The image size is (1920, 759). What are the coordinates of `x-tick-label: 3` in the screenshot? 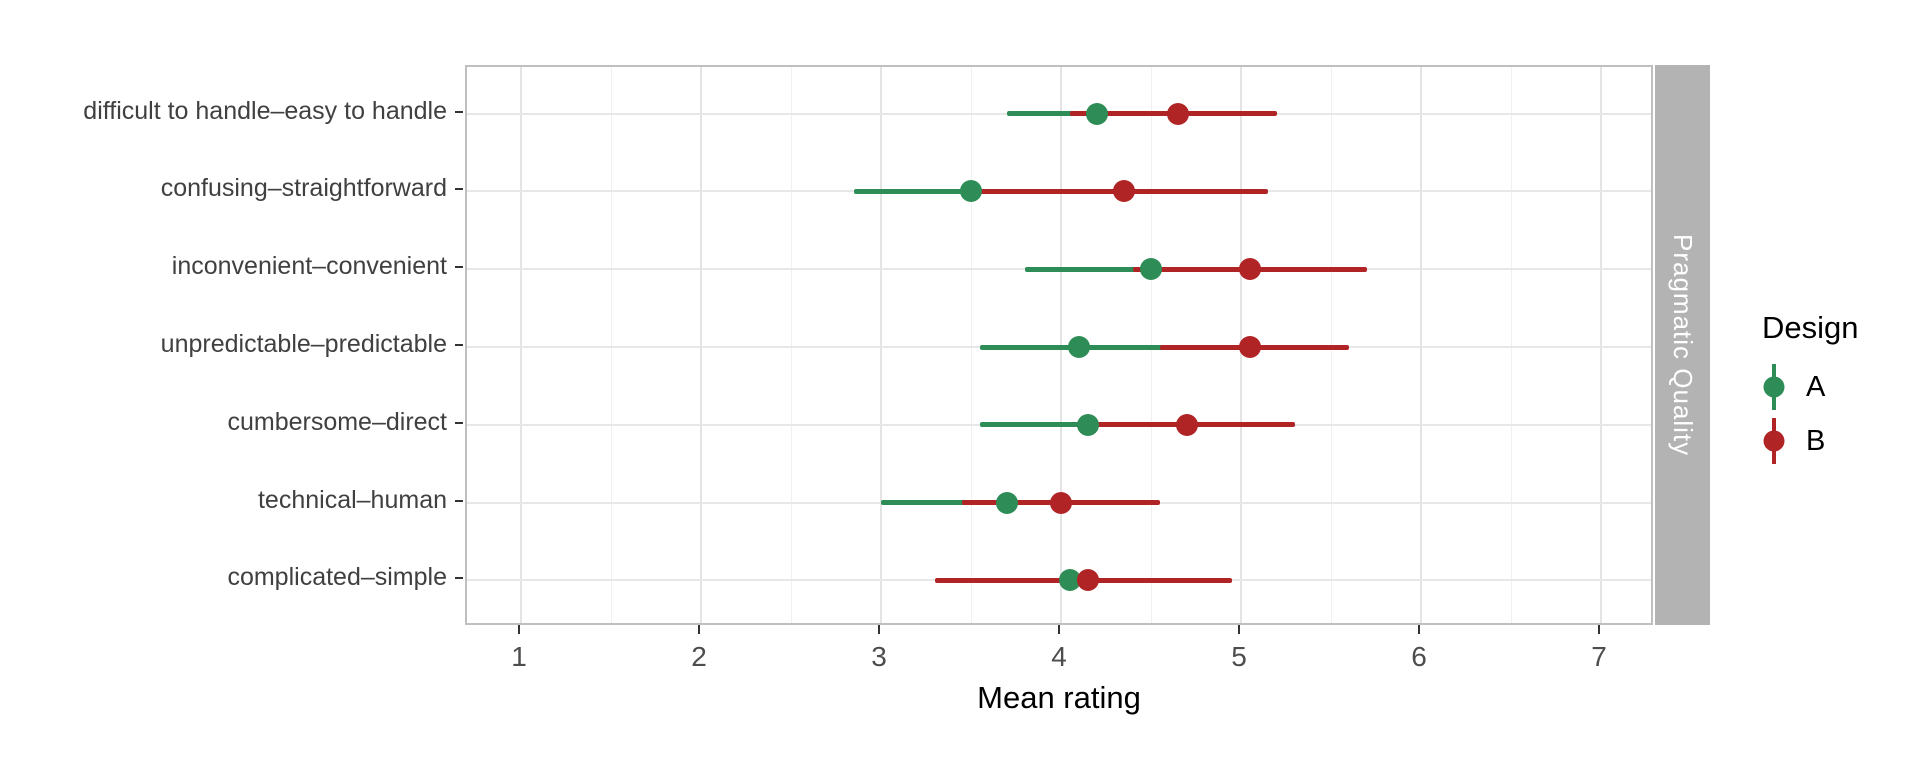 It's located at (879, 656).